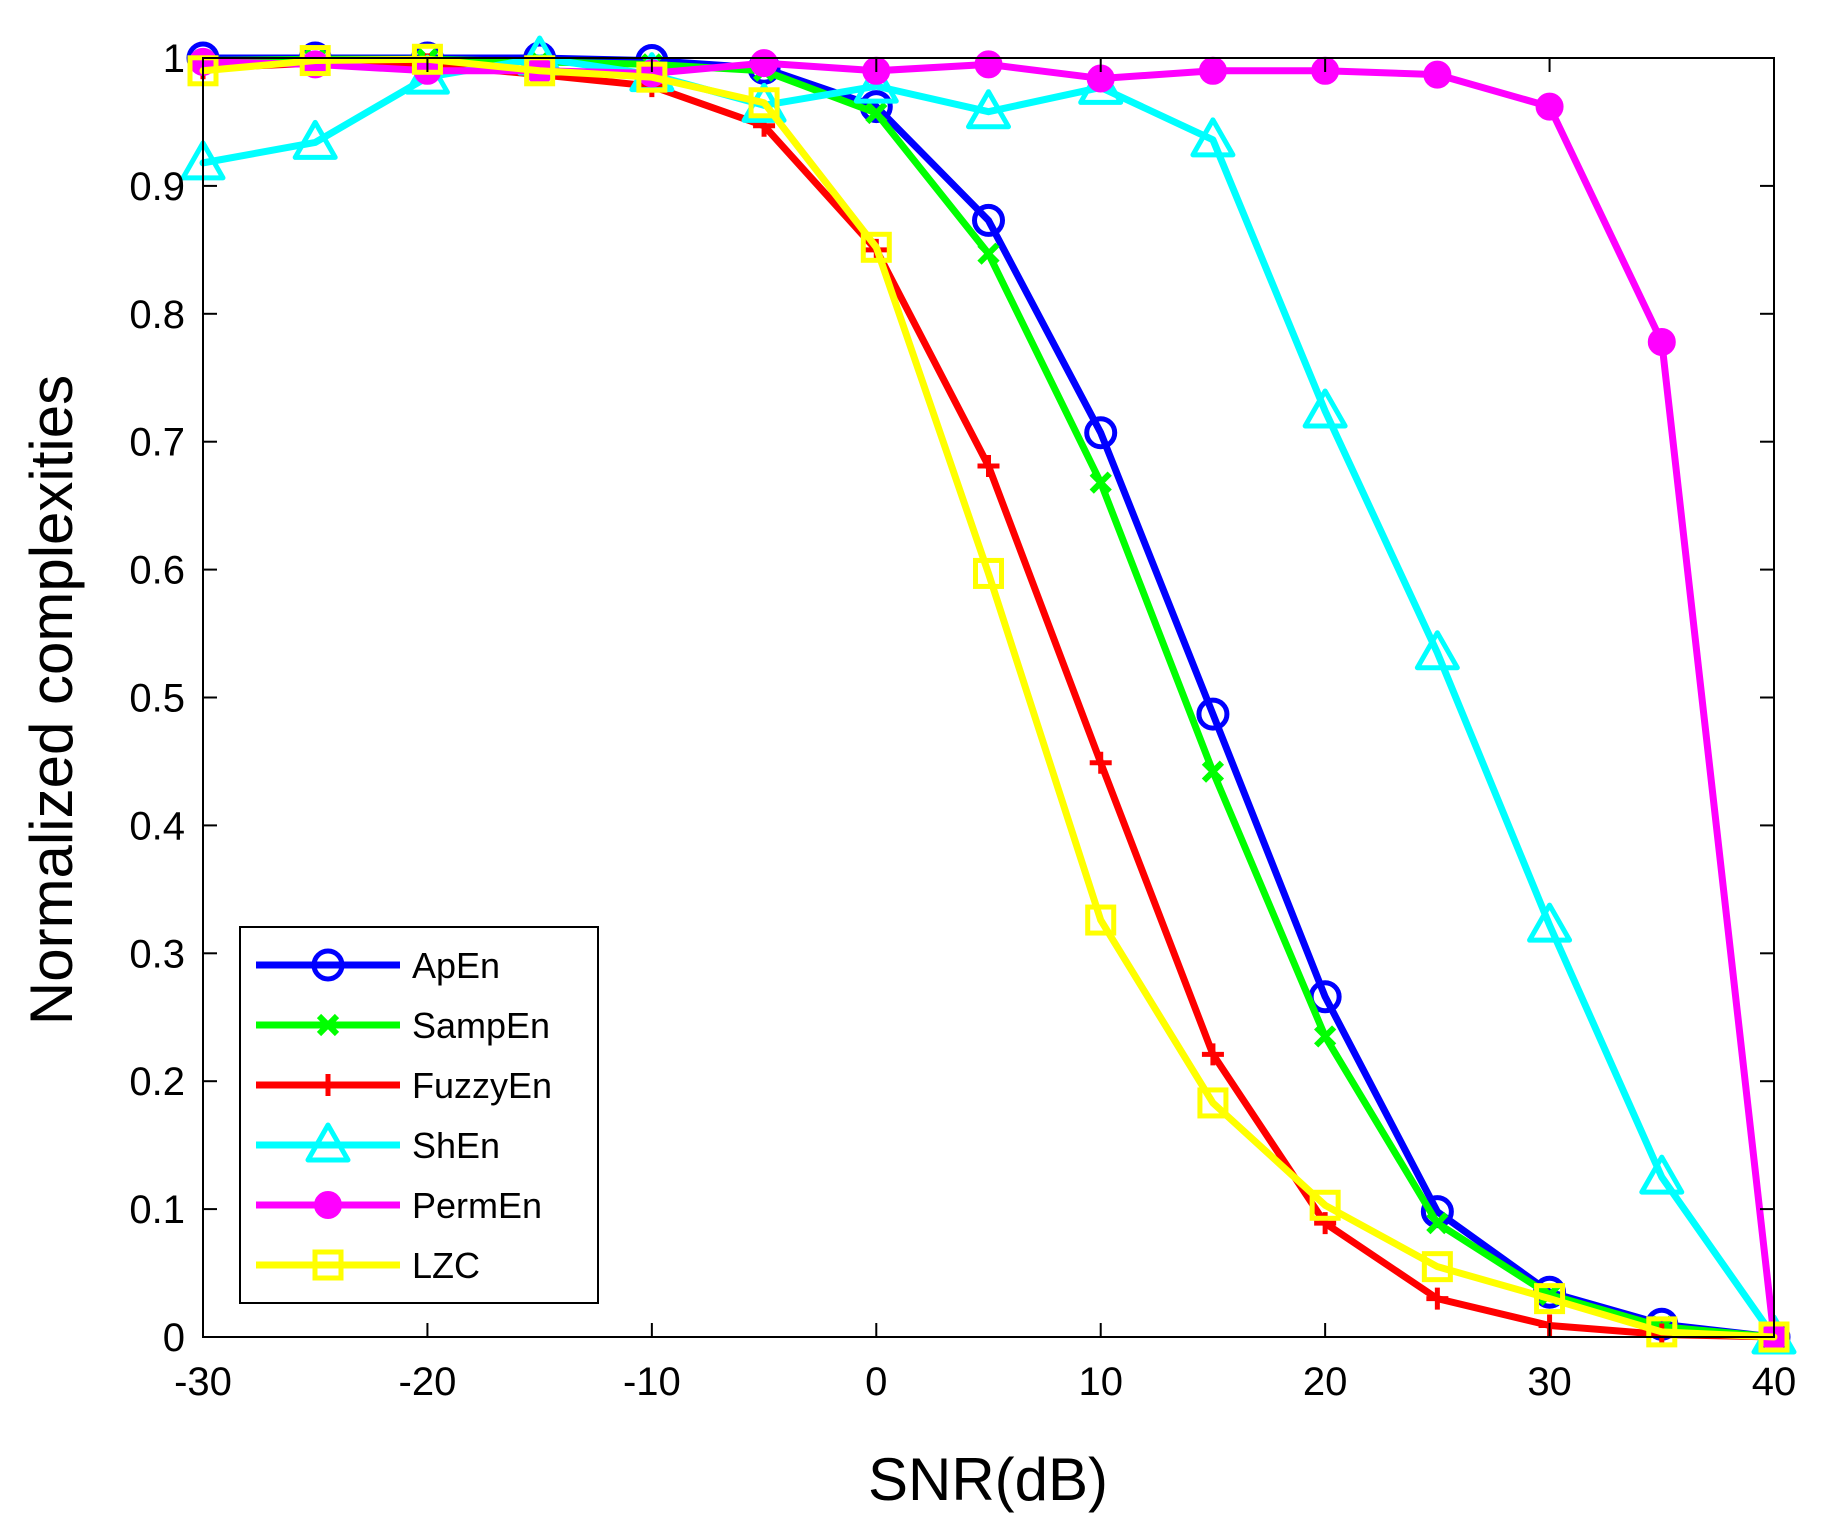 The image size is (1824, 1522). I want to click on legend-item-fuzzyen: FuzzyEn, so click(404, 1085).